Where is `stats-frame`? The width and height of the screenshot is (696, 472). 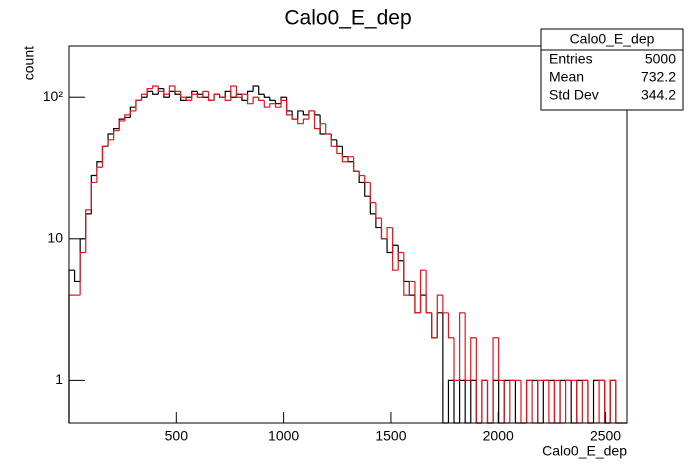 stats-frame is located at coordinates (612, 69).